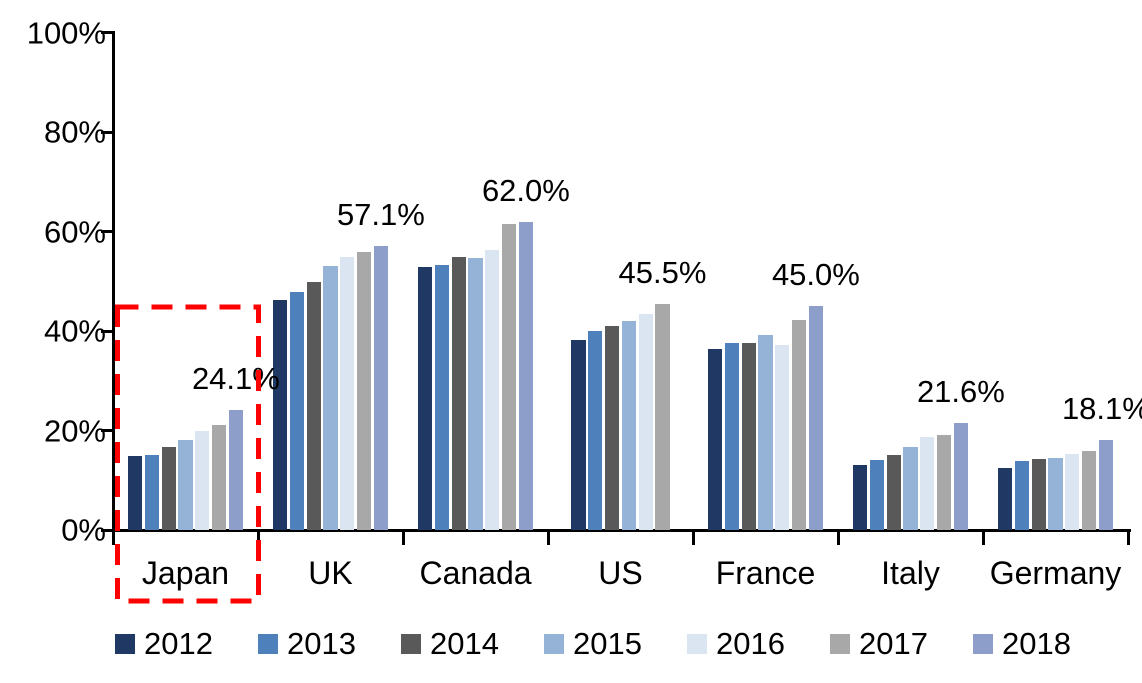  Describe the element at coordinates (1072, 492) in the screenshot. I see `bar-germany-2016` at that location.